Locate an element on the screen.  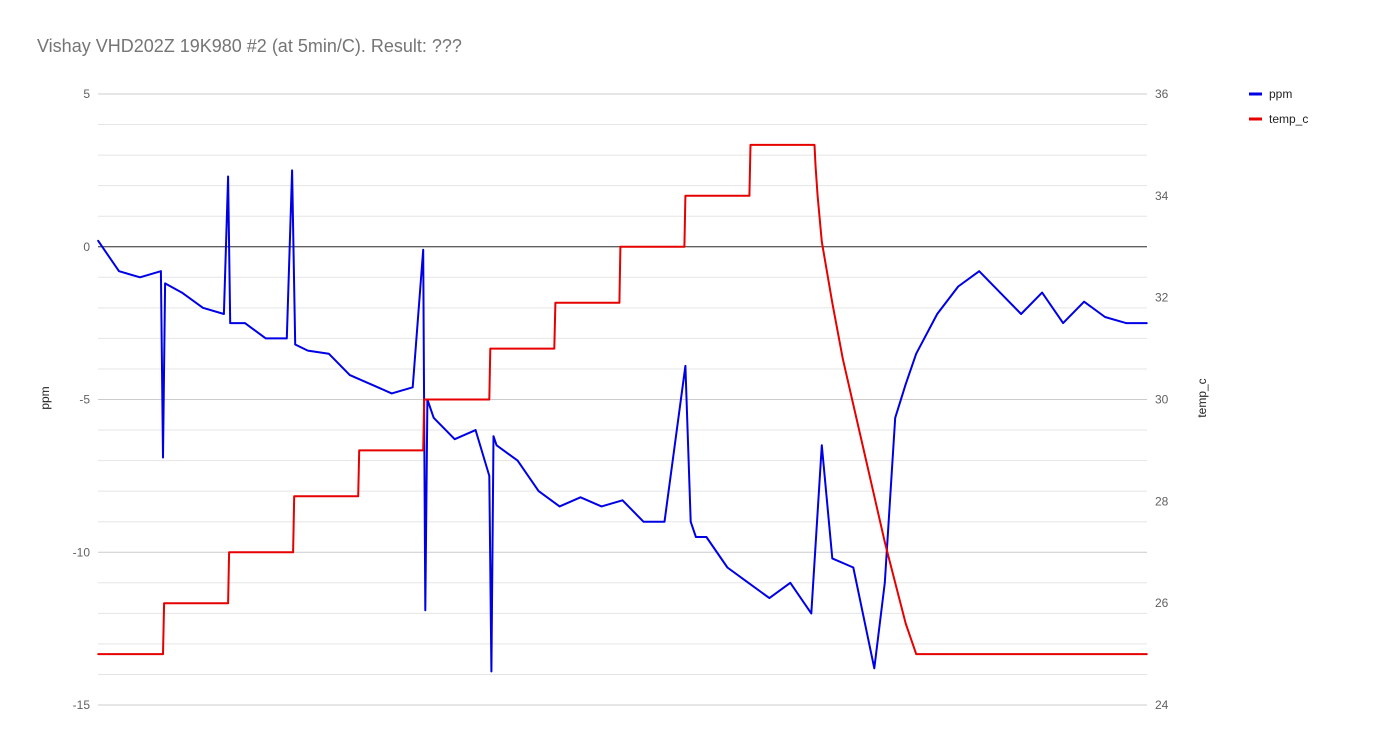
left-tick-label: 5 is located at coordinates (86, 94).